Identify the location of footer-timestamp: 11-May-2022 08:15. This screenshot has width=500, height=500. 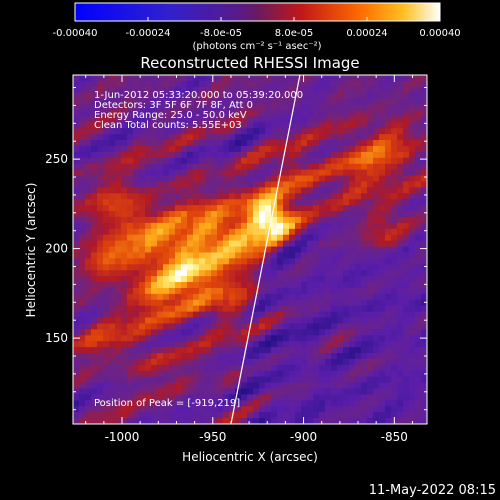
(432, 490).